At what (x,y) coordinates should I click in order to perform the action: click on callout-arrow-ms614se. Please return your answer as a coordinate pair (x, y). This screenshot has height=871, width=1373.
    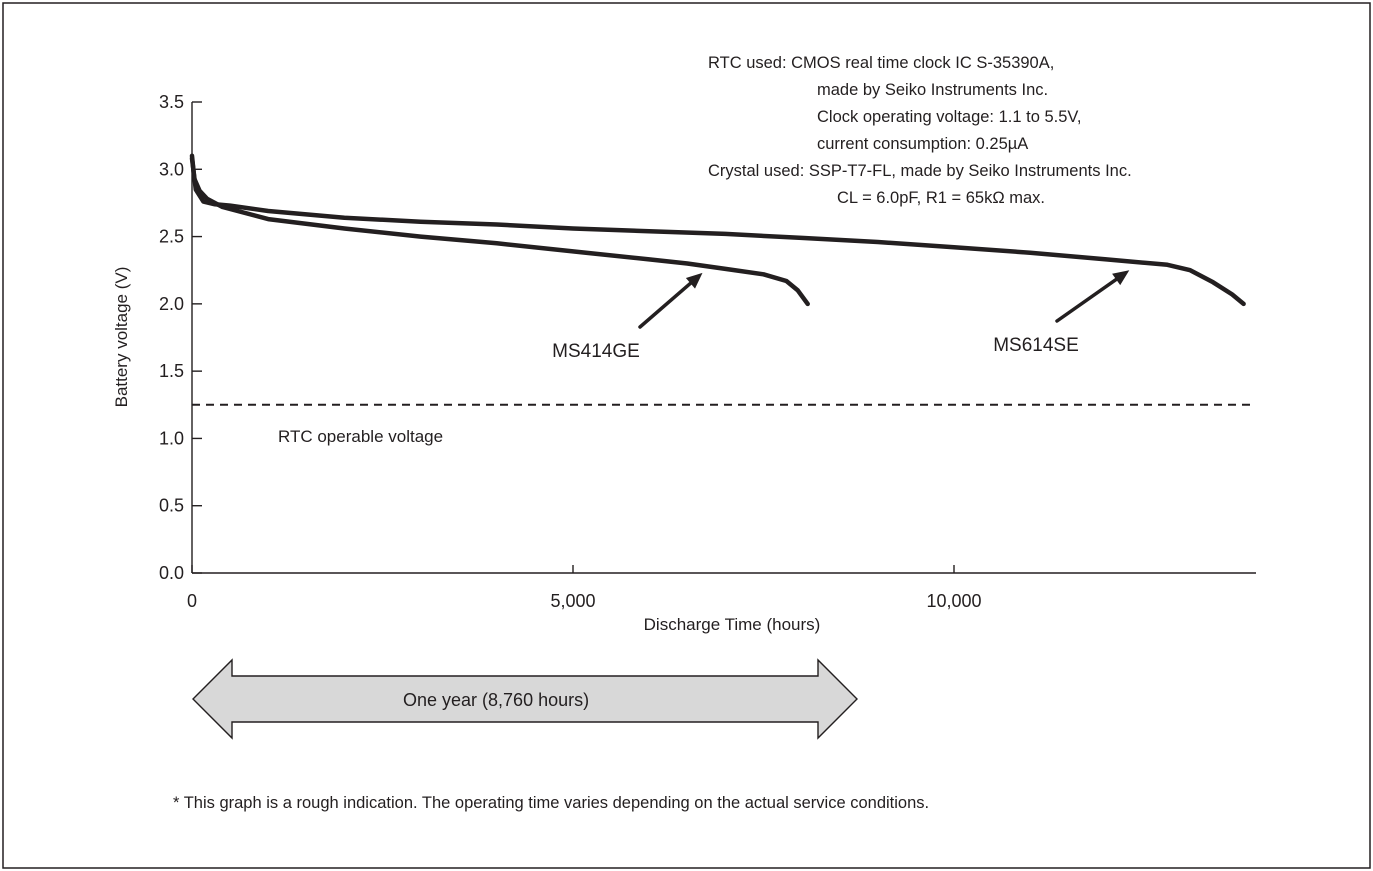
    Looking at the image, I should click on (1086, 300).